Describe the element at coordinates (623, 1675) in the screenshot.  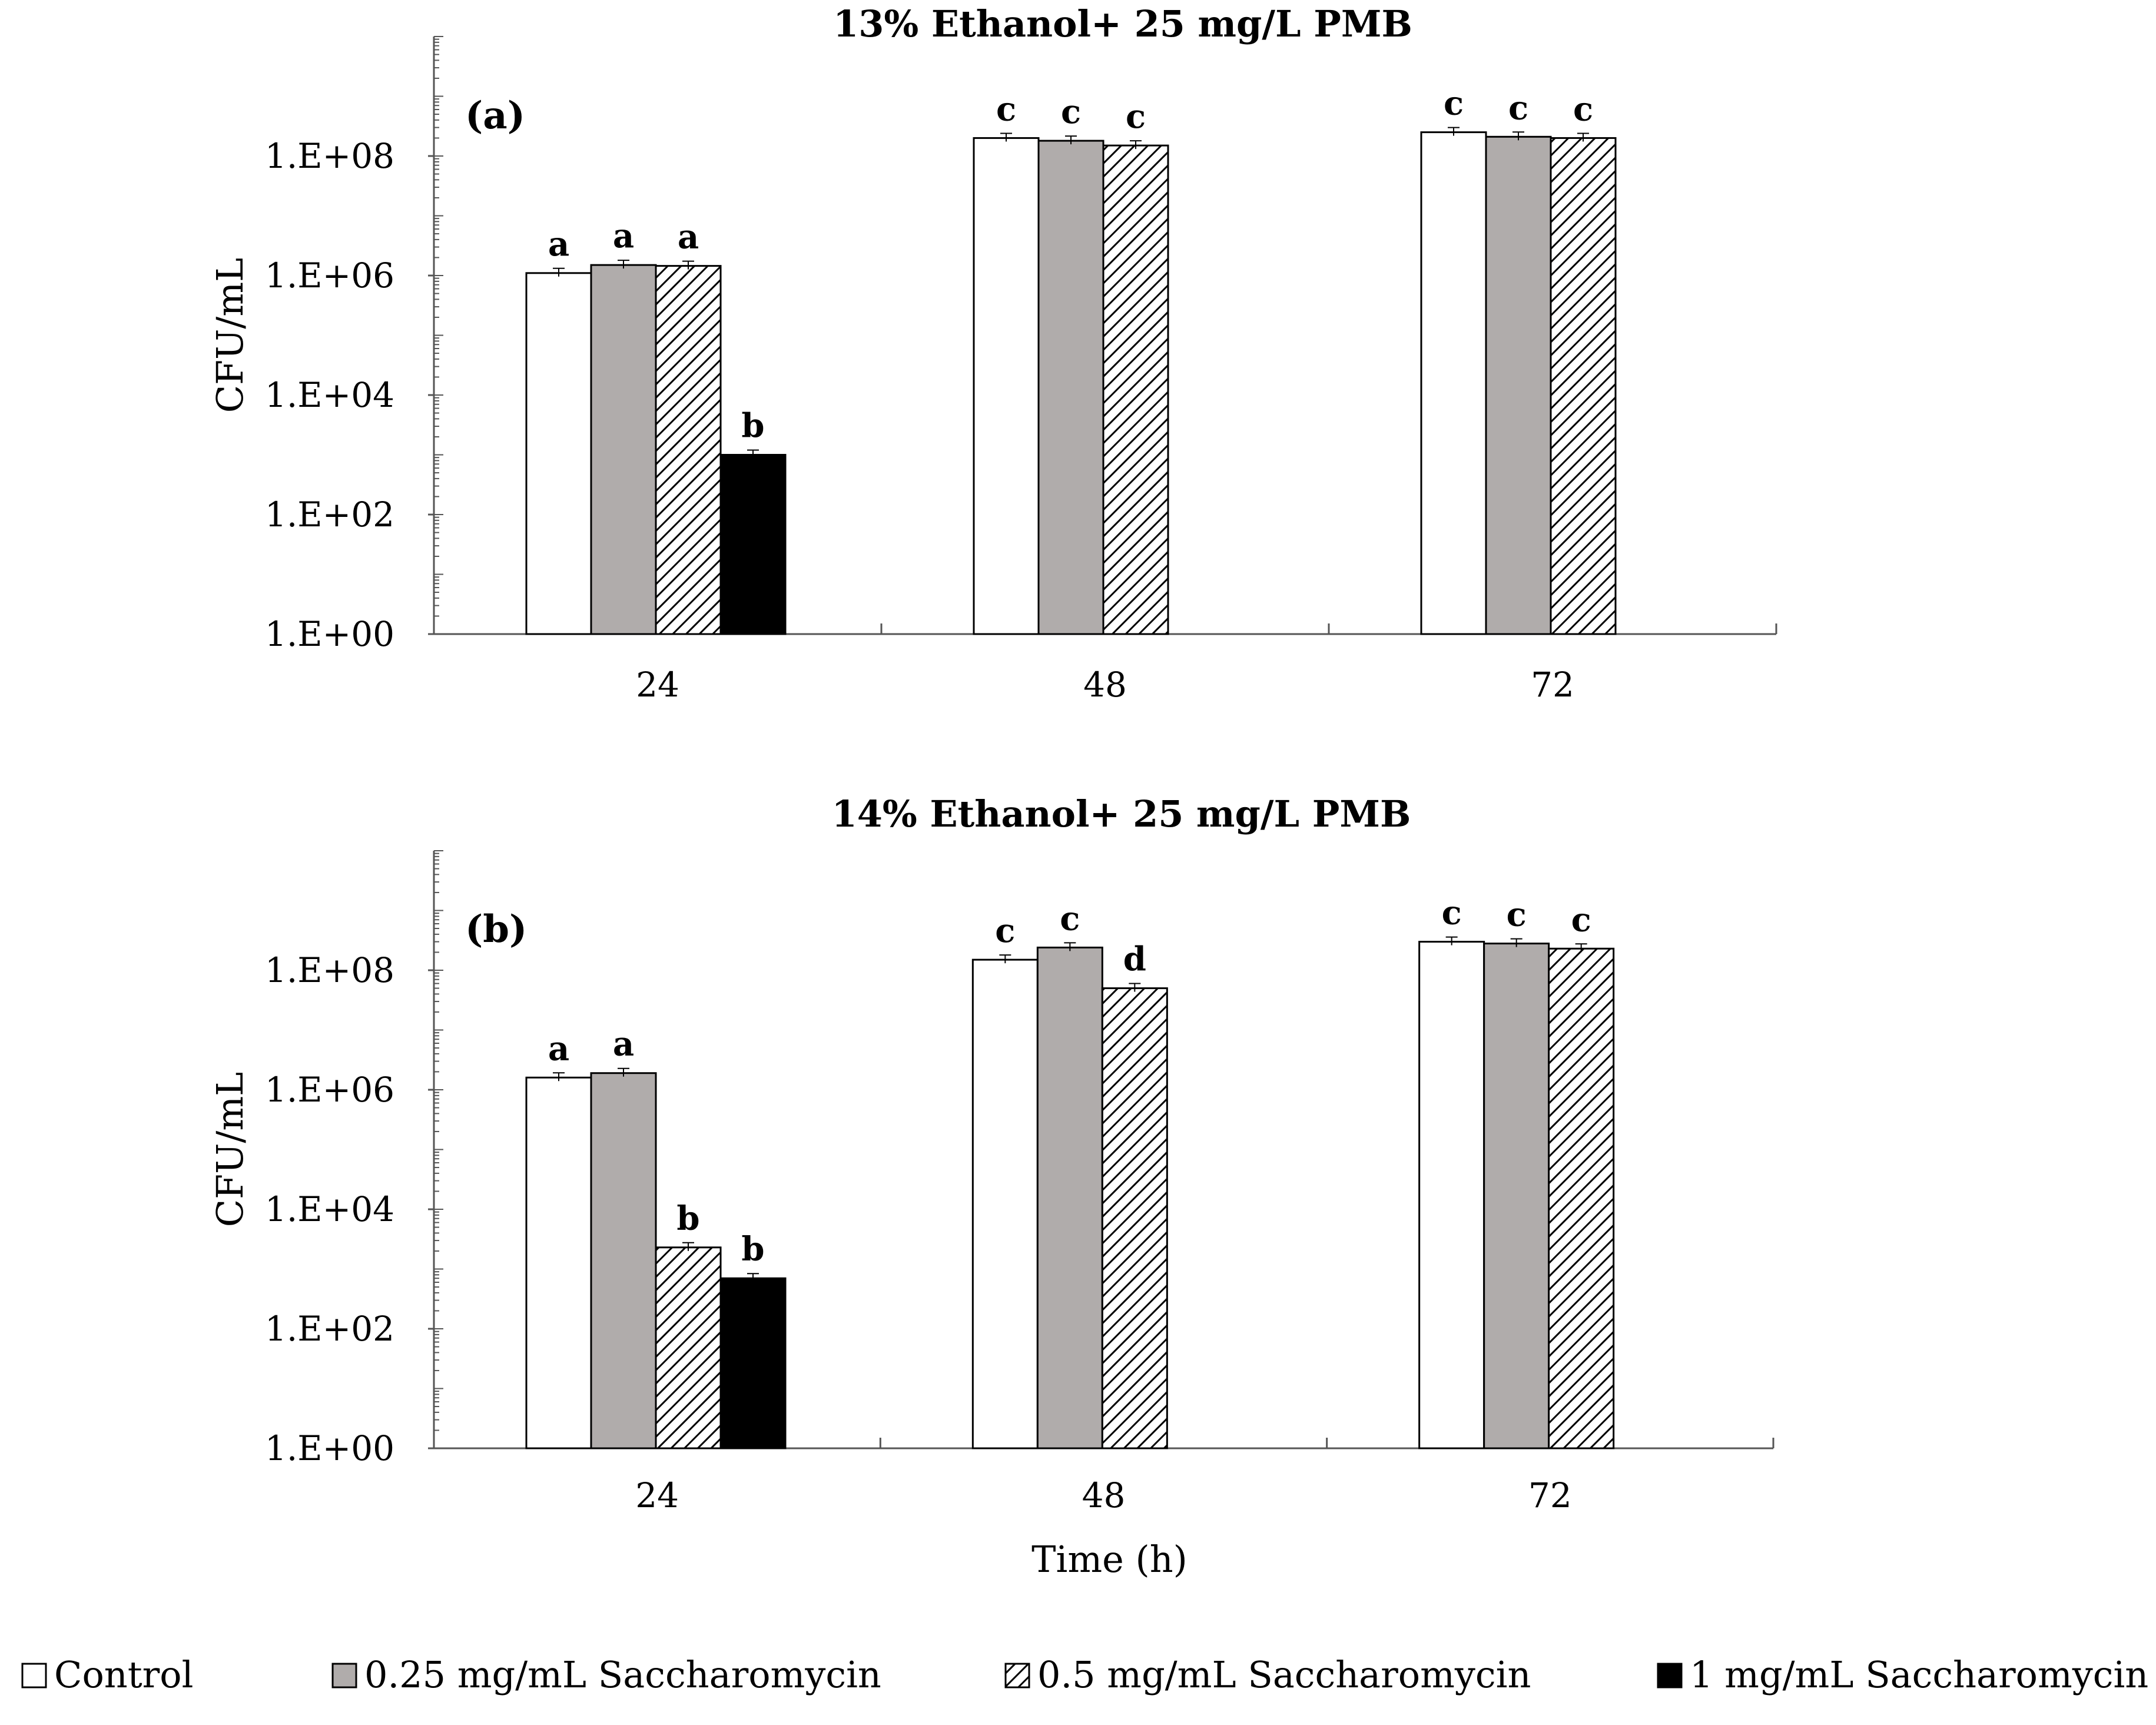
I see `legend-label: 0.25 mg/mL Saccharomycin` at that location.